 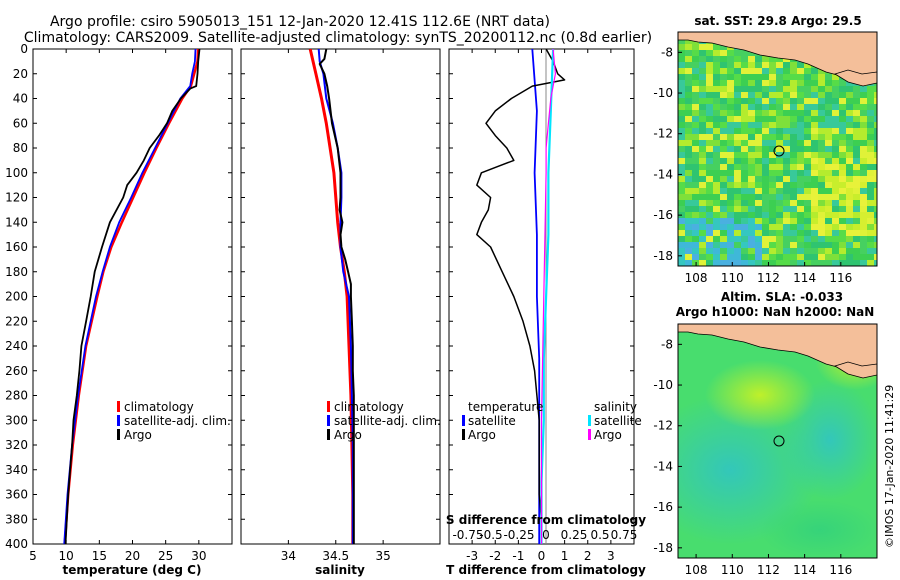 What do you see at coordinates (663, 174) in the screenshot?
I see `lat-tick-label: -14` at bounding box center [663, 174].